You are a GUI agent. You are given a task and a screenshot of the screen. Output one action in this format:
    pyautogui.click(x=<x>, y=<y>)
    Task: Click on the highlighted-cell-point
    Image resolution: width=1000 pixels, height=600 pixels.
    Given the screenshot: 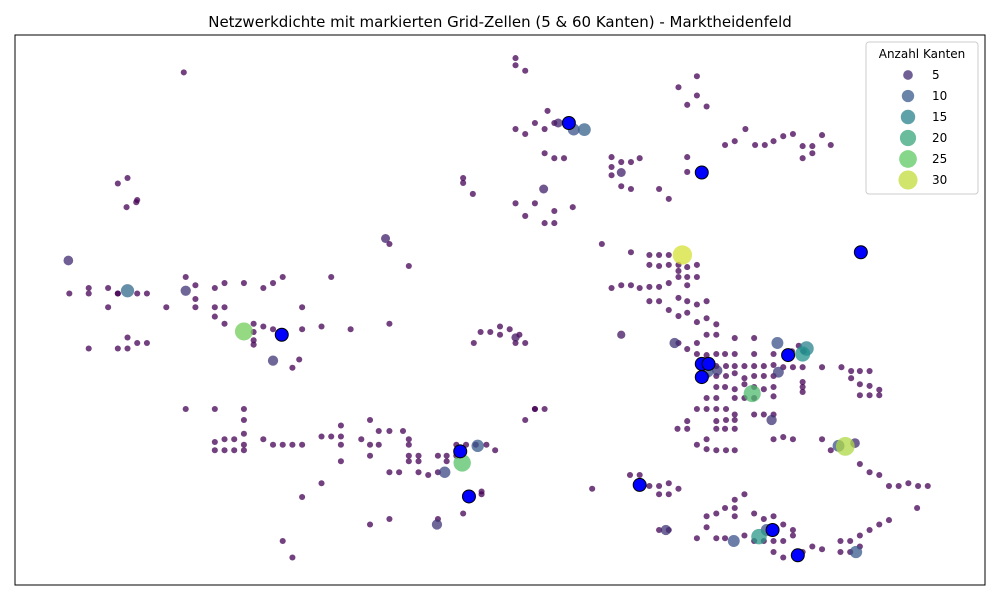 What is the action you would take?
    pyautogui.click(x=788, y=355)
    